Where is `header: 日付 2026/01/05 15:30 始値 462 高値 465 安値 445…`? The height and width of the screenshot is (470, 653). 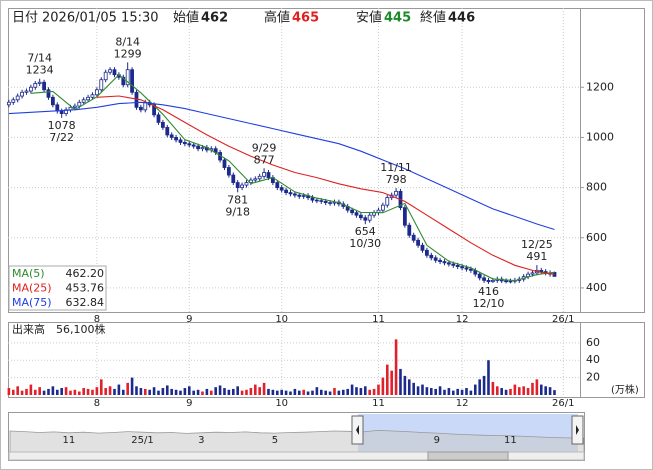 header: 日付 2026/01/05 15:30 始値 462 高値 465 安値 445… is located at coordinates (243, 18).